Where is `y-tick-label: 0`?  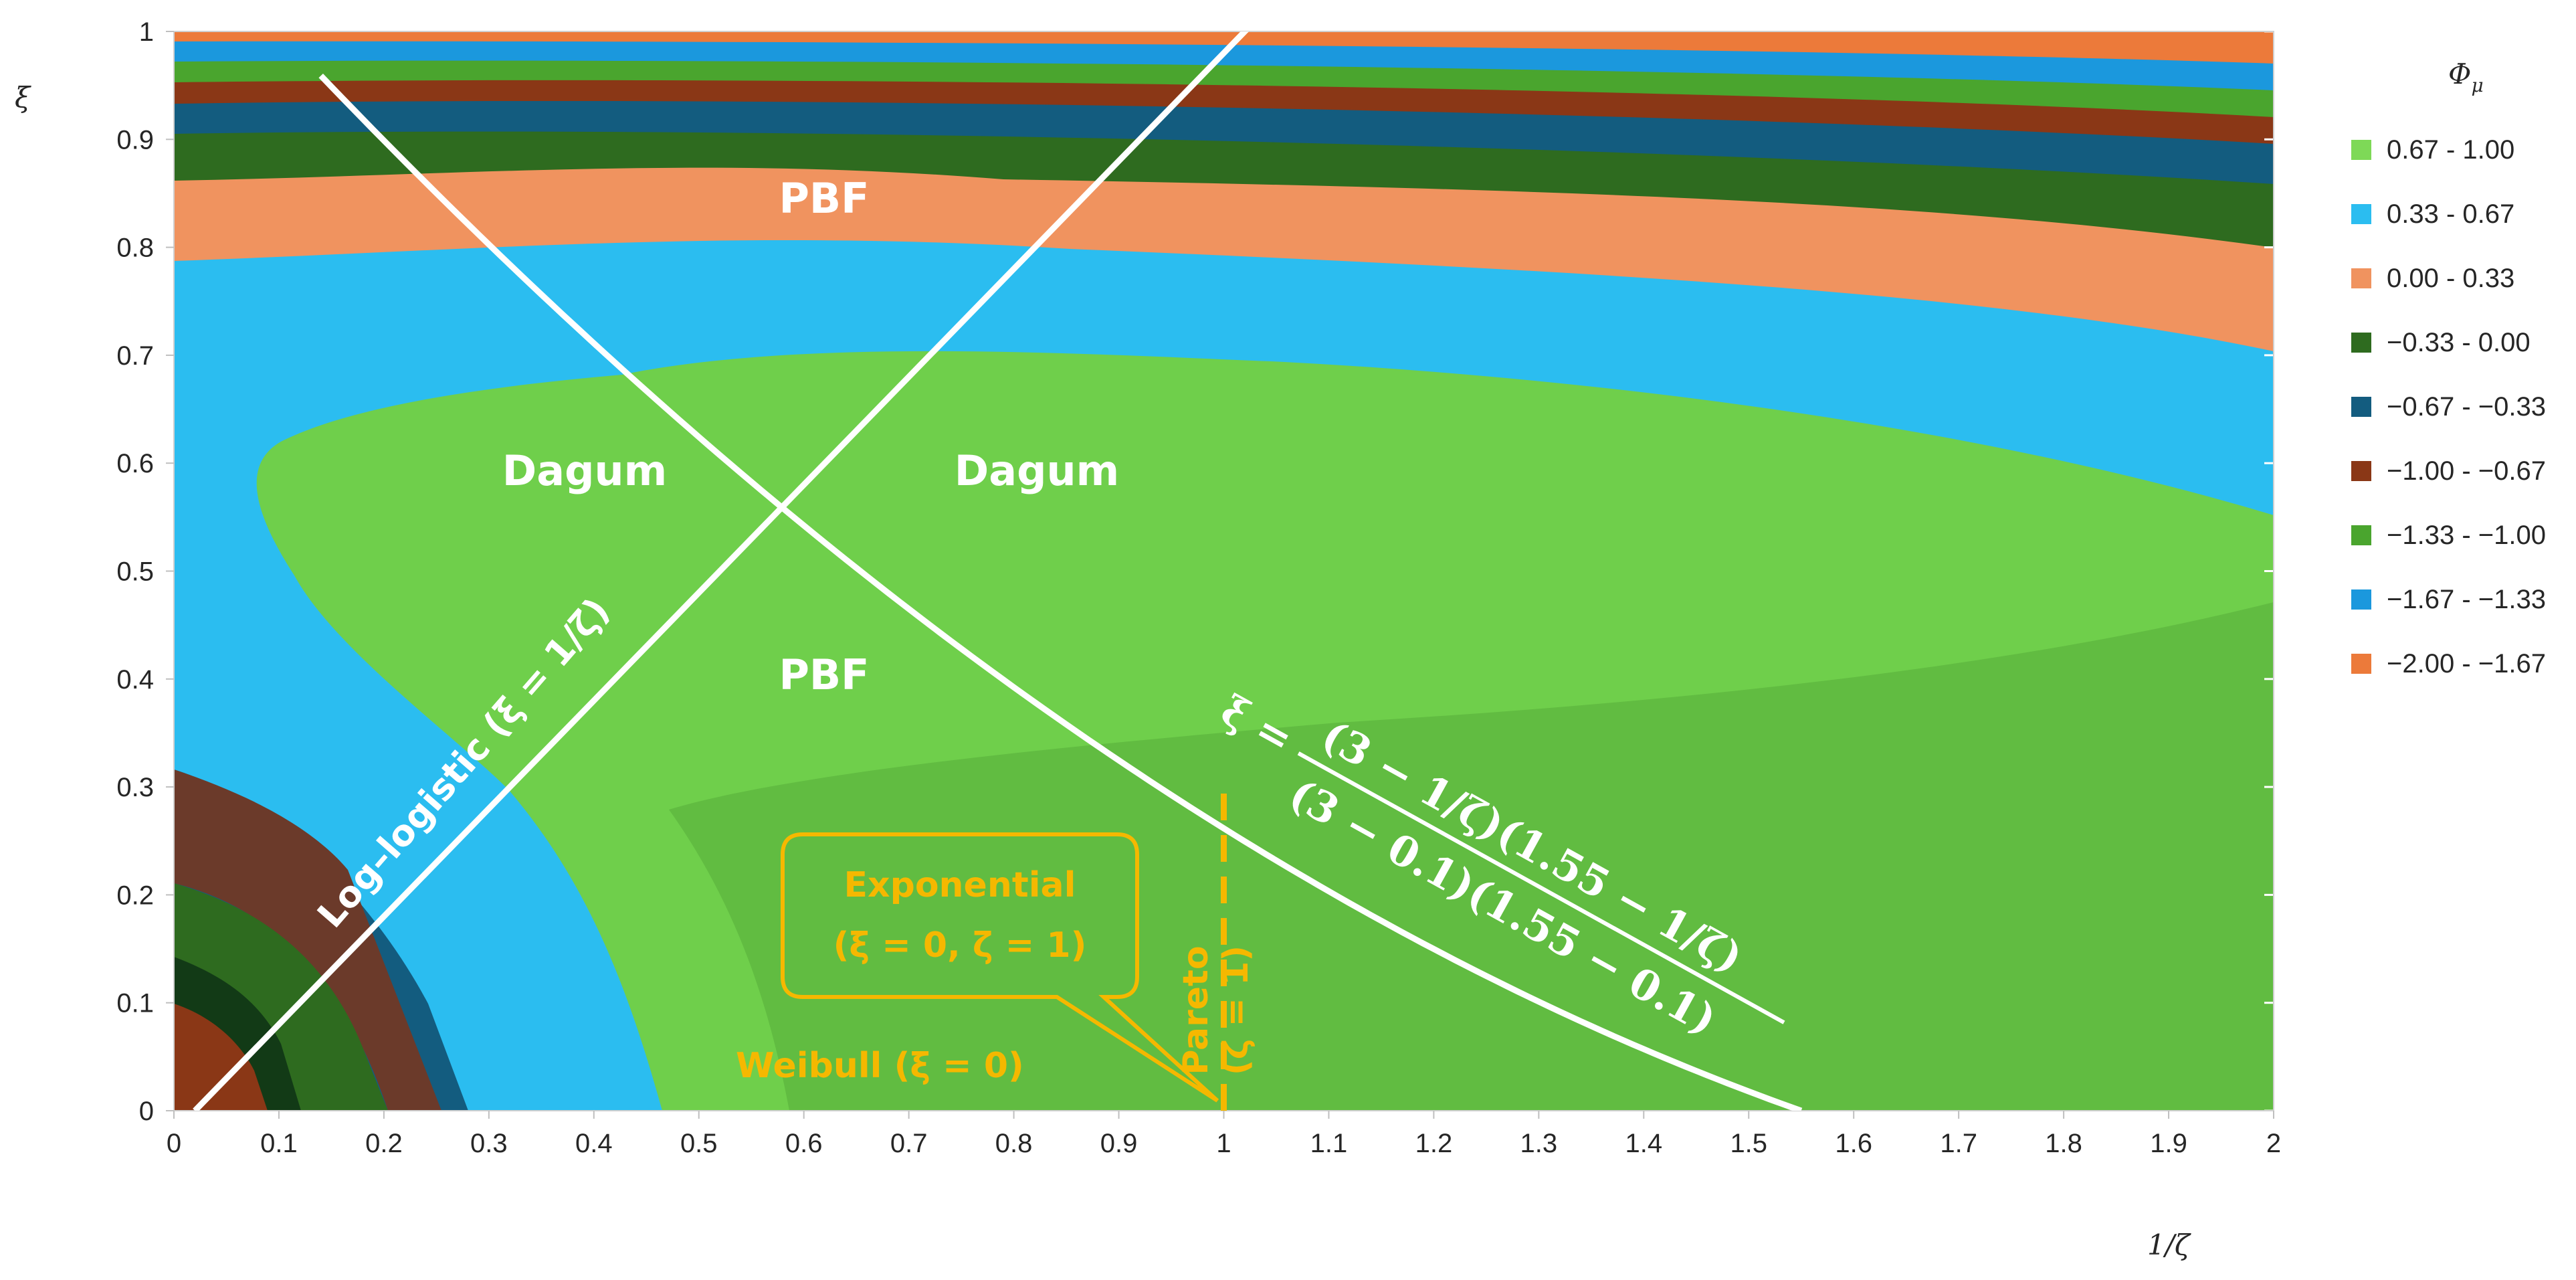
y-tick-label: 0 is located at coordinates (146, 1111).